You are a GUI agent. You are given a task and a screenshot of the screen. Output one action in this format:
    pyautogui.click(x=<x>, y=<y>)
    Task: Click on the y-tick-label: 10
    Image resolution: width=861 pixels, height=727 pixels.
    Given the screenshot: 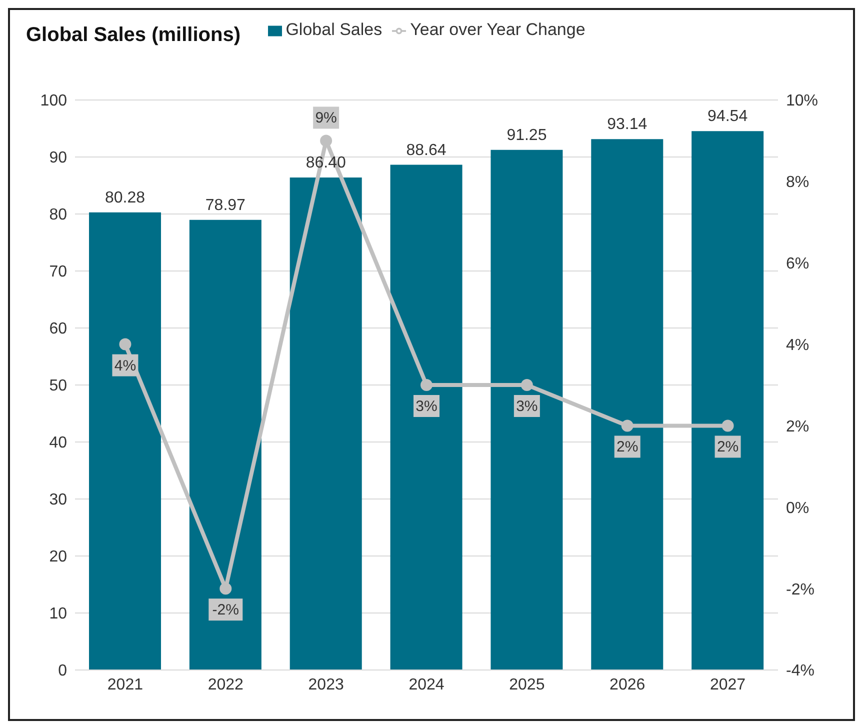 What is the action you would take?
    pyautogui.click(x=58, y=614)
    